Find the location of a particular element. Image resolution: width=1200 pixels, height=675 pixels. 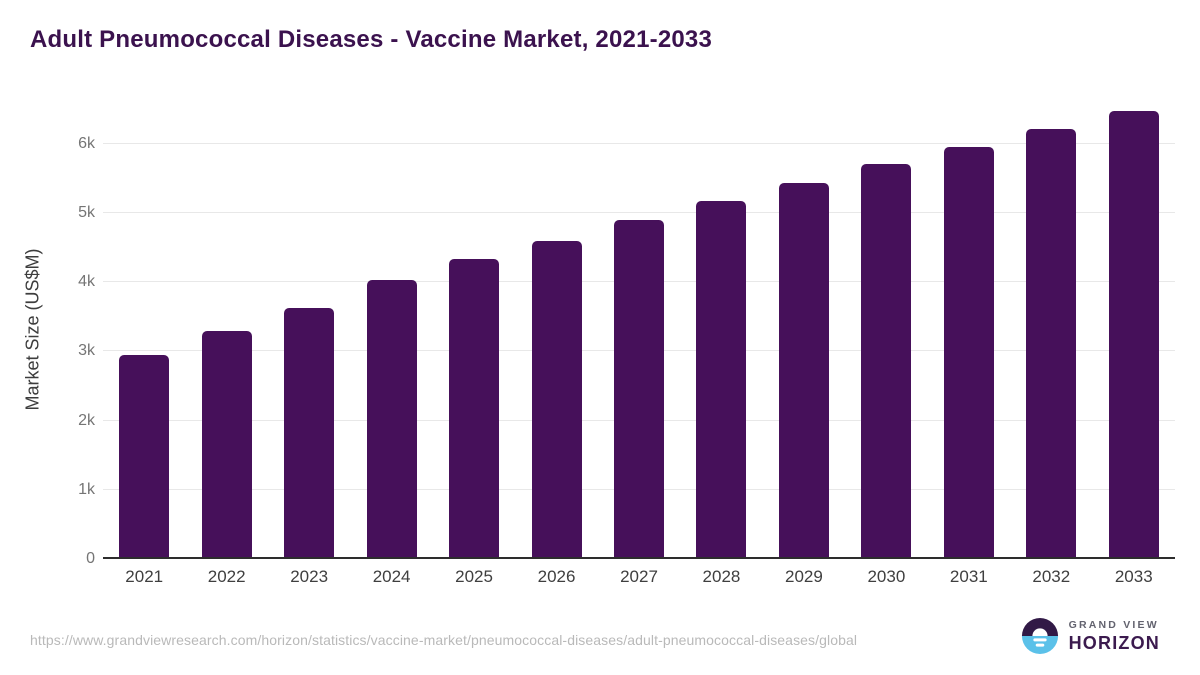

logo-text: GRAND VIEW HORIZON is located at coordinates (1114, 636).